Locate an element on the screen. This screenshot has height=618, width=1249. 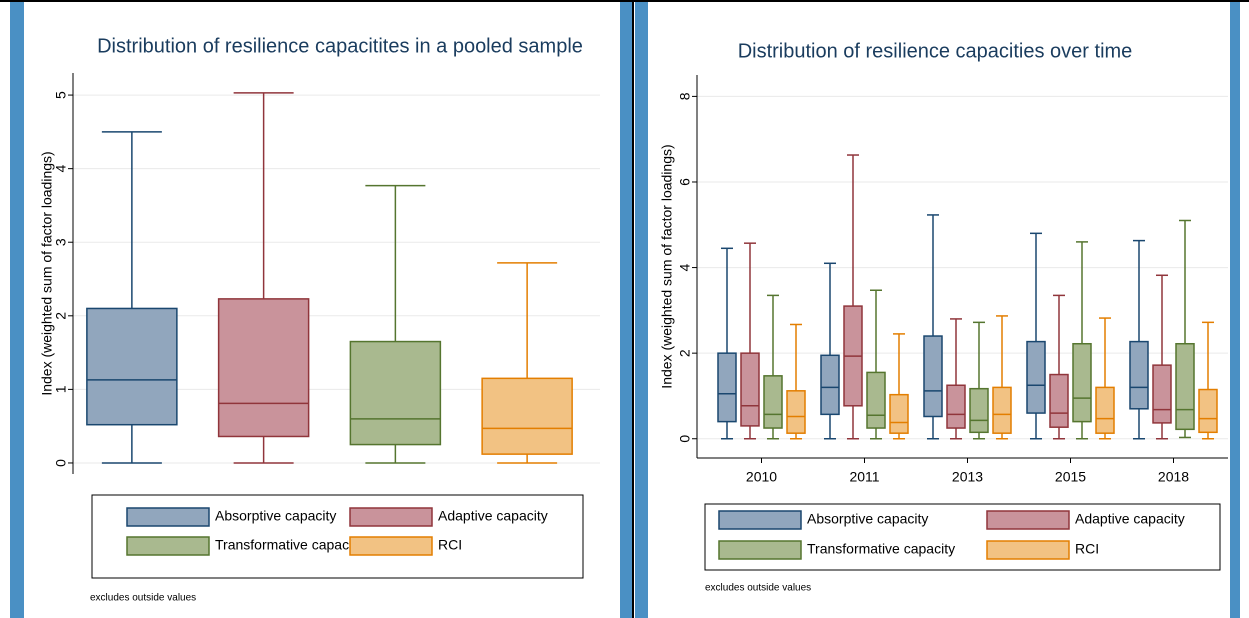
x-tick-label: 2011 is located at coordinates (864, 477).